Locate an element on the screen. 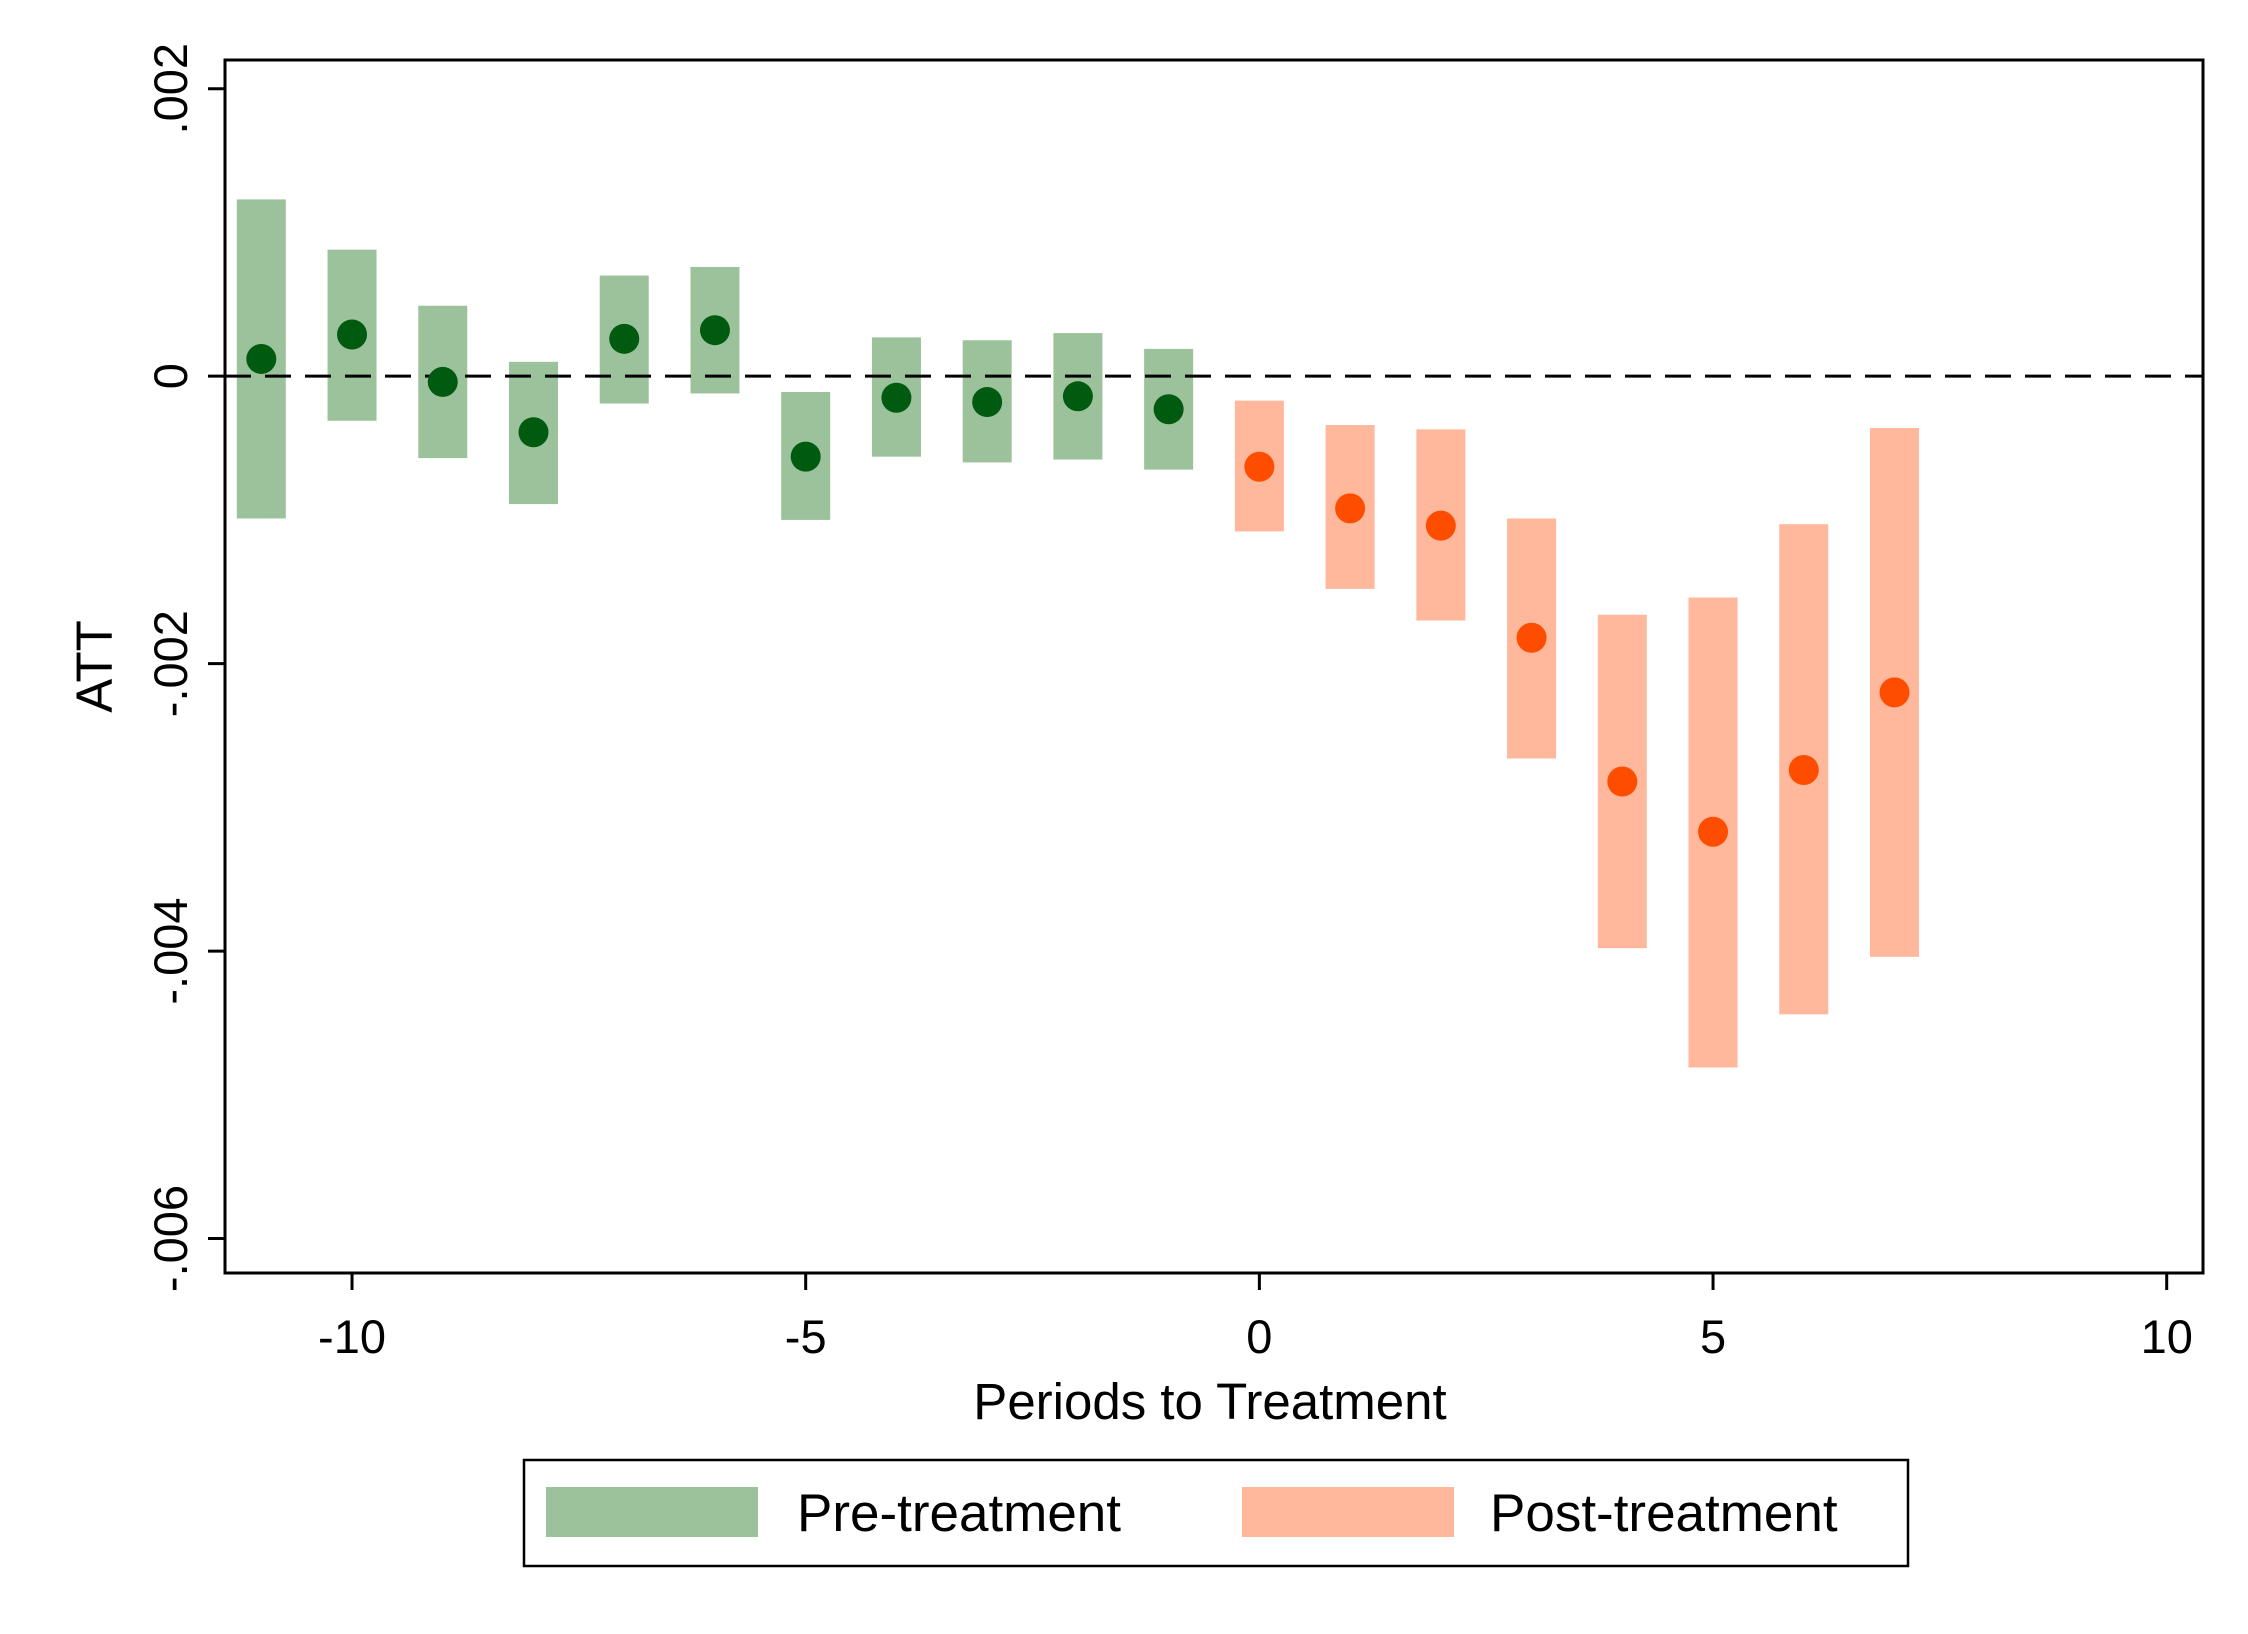 This screenshot has height=1634, width=2248. point-pre--9 is located at coordinates (442, 381).